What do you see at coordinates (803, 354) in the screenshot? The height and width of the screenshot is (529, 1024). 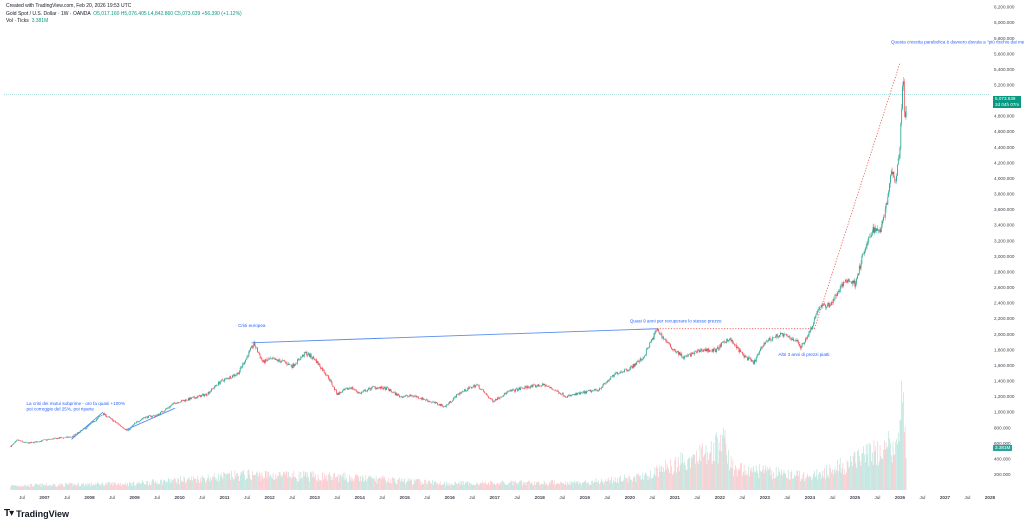 I see `chart-annotation: Altri 3 anni di prezzi piatti` at bounding box center [803, 354].